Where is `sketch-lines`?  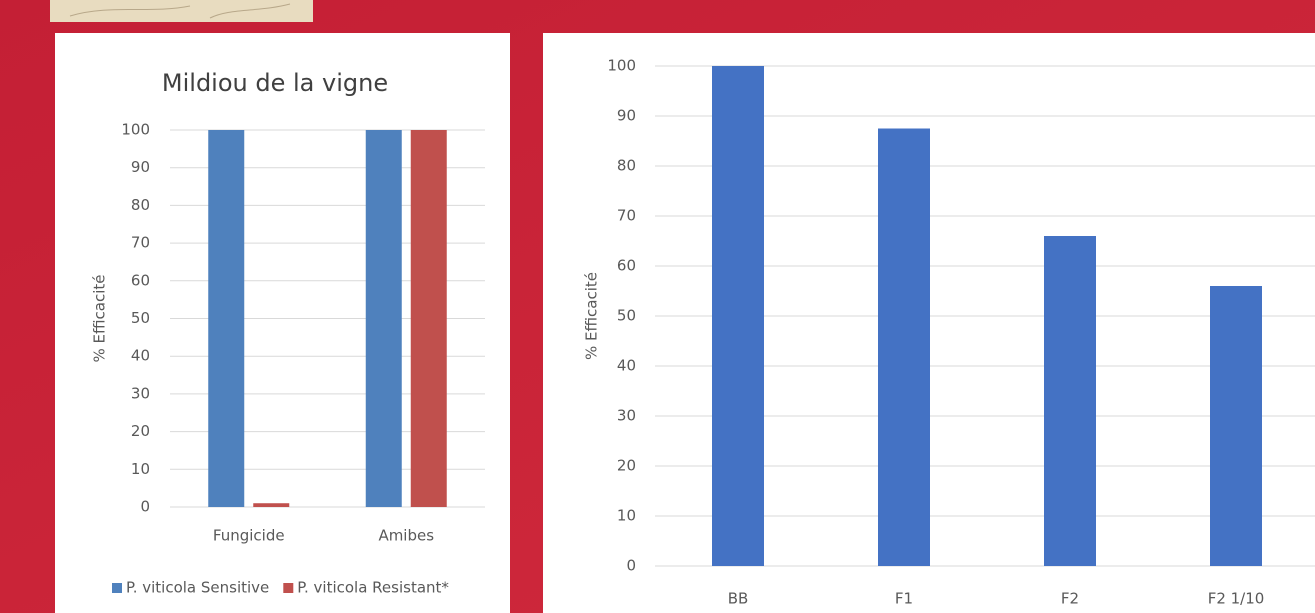
sketch-lines is located at coordinates (180, 11).